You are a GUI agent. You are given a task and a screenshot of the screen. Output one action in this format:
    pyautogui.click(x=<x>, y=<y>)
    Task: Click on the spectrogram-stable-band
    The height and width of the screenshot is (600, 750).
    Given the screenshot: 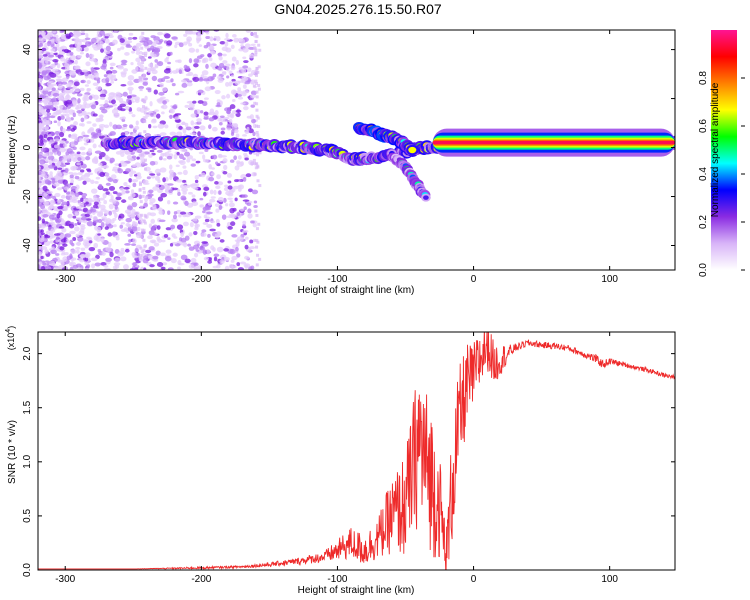 What is the action you would take?
    pyautogui.click(x=553, y=142)
    